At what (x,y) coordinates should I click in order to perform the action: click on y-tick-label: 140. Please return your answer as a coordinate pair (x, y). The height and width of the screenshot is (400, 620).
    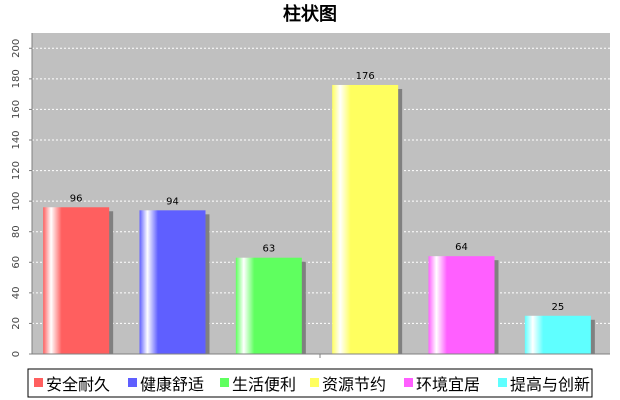
    Looking at the image, I should click on (16, 139).